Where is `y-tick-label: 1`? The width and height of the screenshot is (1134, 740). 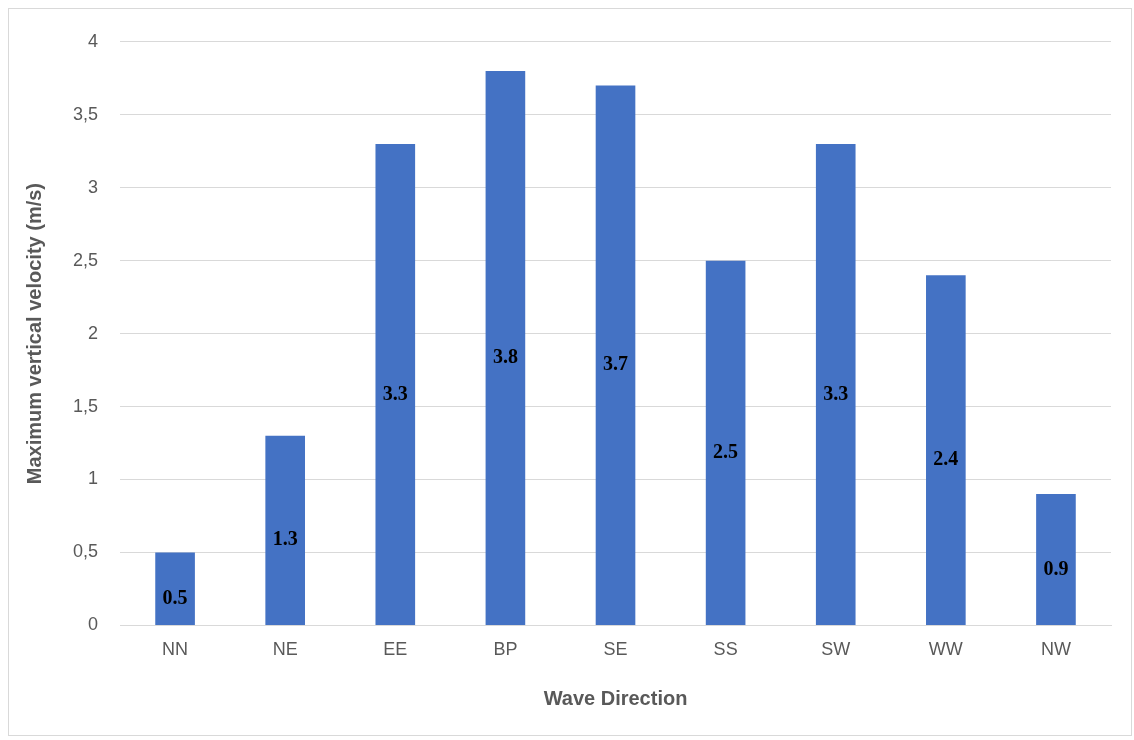 y-tick-label: 1 is located at coordinates (93, 478).